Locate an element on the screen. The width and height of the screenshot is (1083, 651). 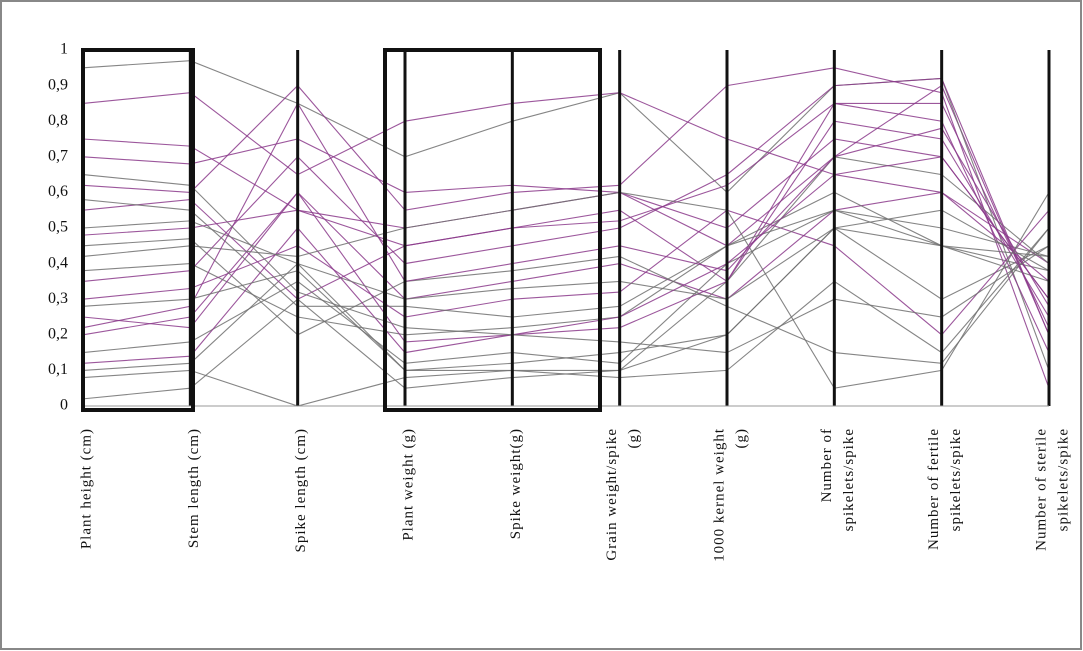
axis-label: Plant weight (g) is located at coordinates (408, 484).